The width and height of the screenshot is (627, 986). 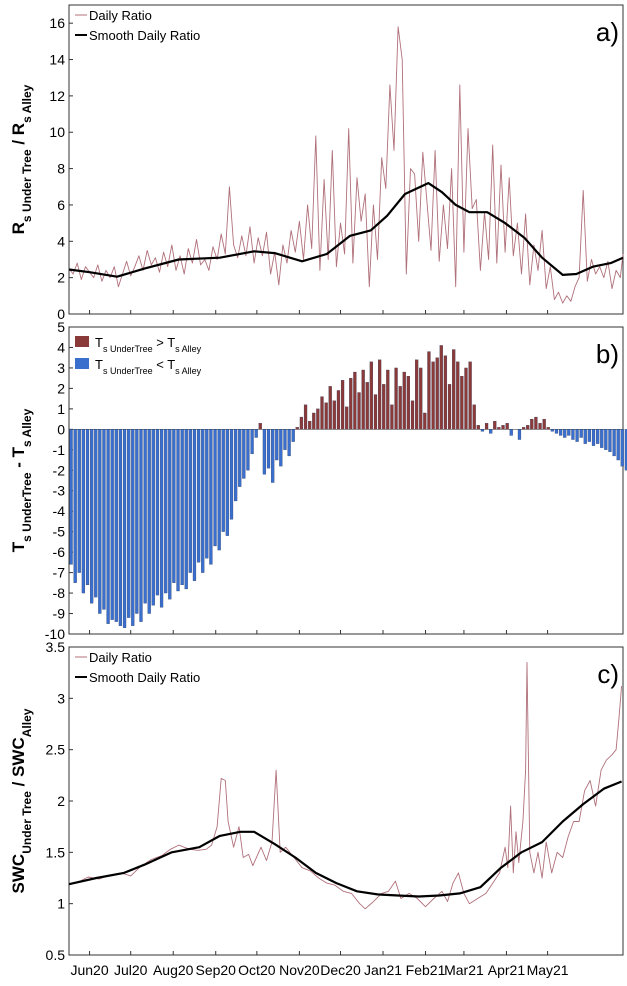 What do you see at coordinates (59, 532) in the screenshot?
I see `ytick-label-b: -5` at bounding box center [59, 532].